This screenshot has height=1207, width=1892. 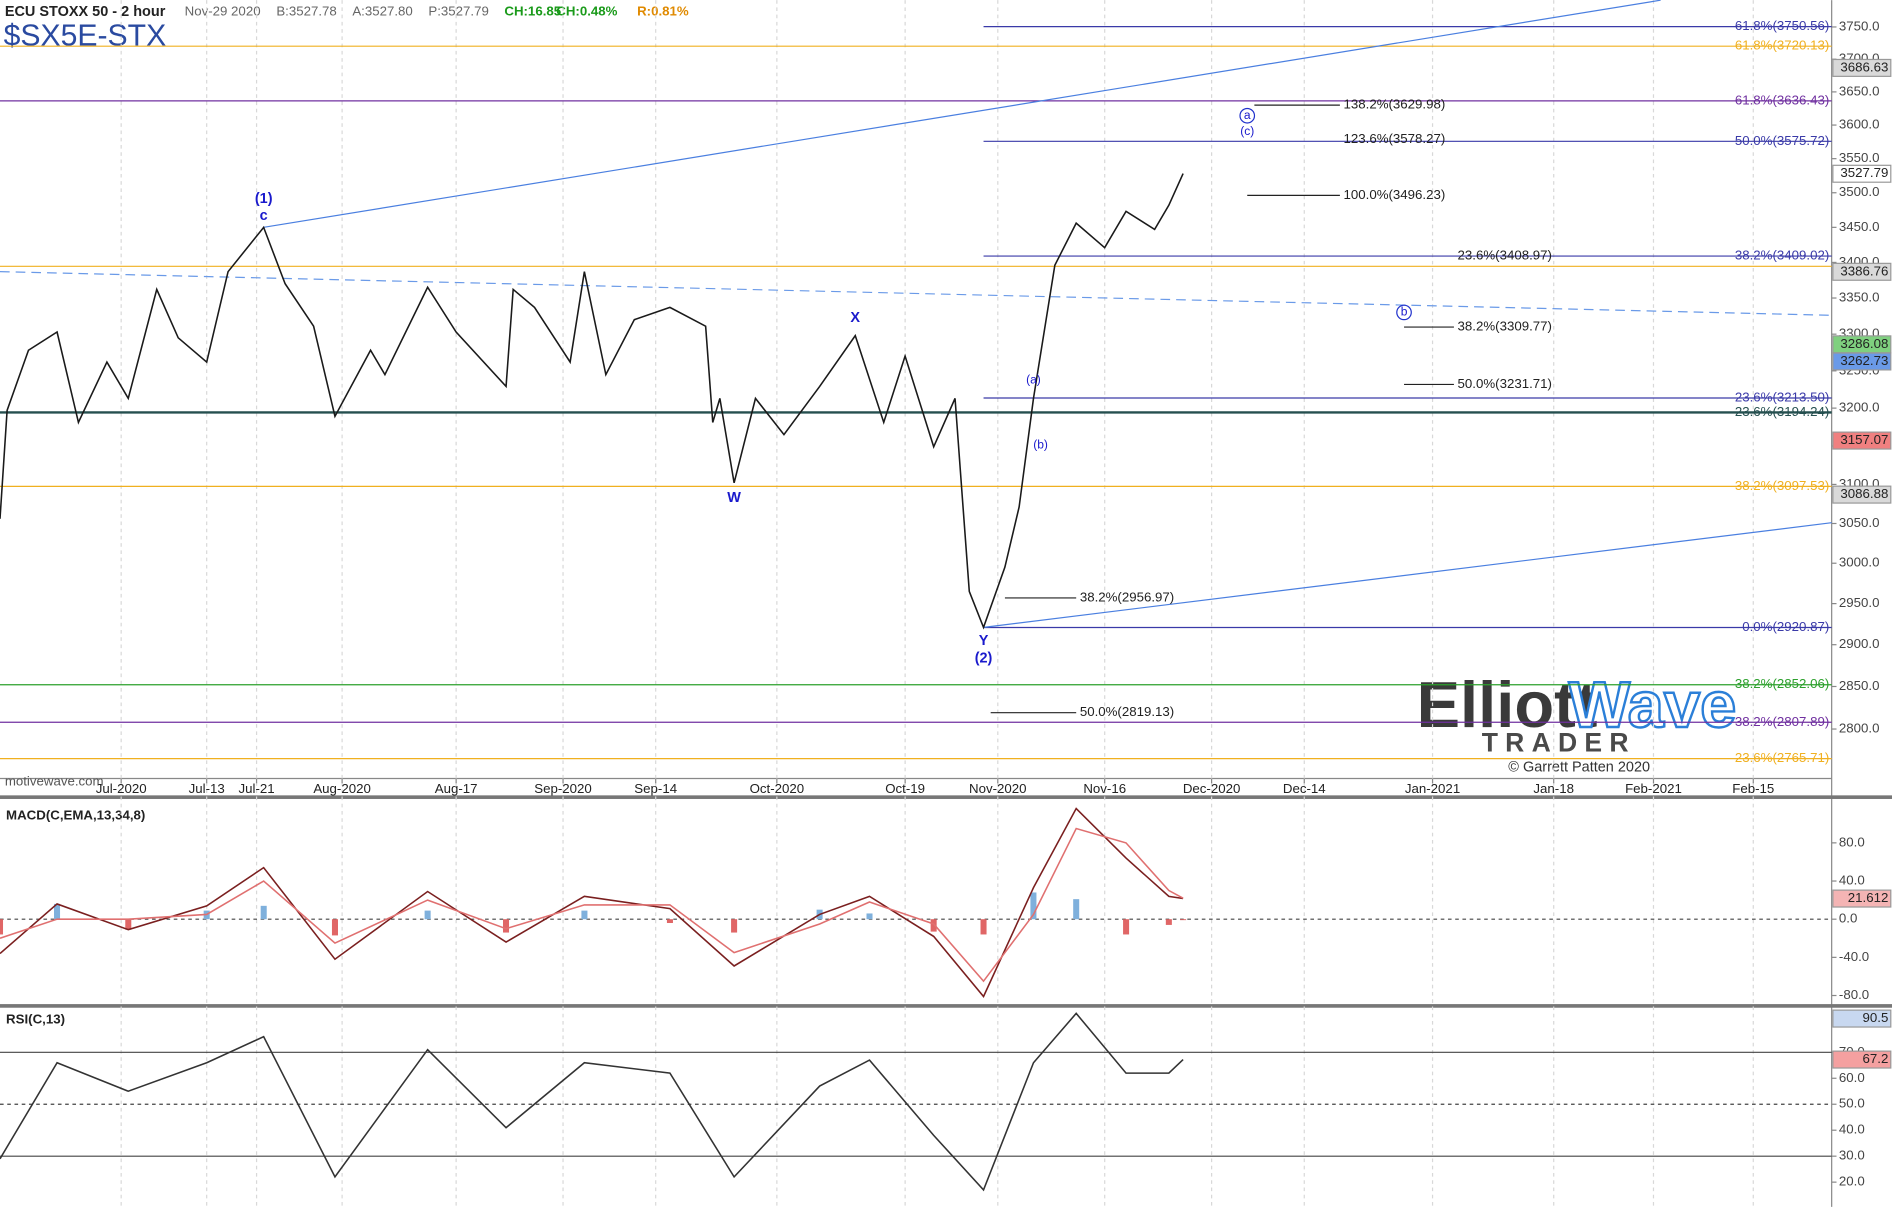 What do you see at coordinates (342, 788) in the screenshot?
I see `x-tick-label: Aug-2020` at bounding box center [342, 788].